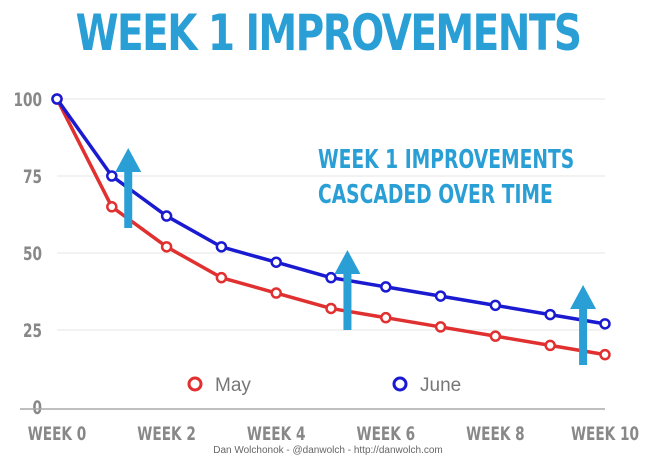 The height and width of the screenshot is (462, 656). Describe the element at coordinates (27, 100) in the screenshot. I see `y-tick-label: 100` at that location.